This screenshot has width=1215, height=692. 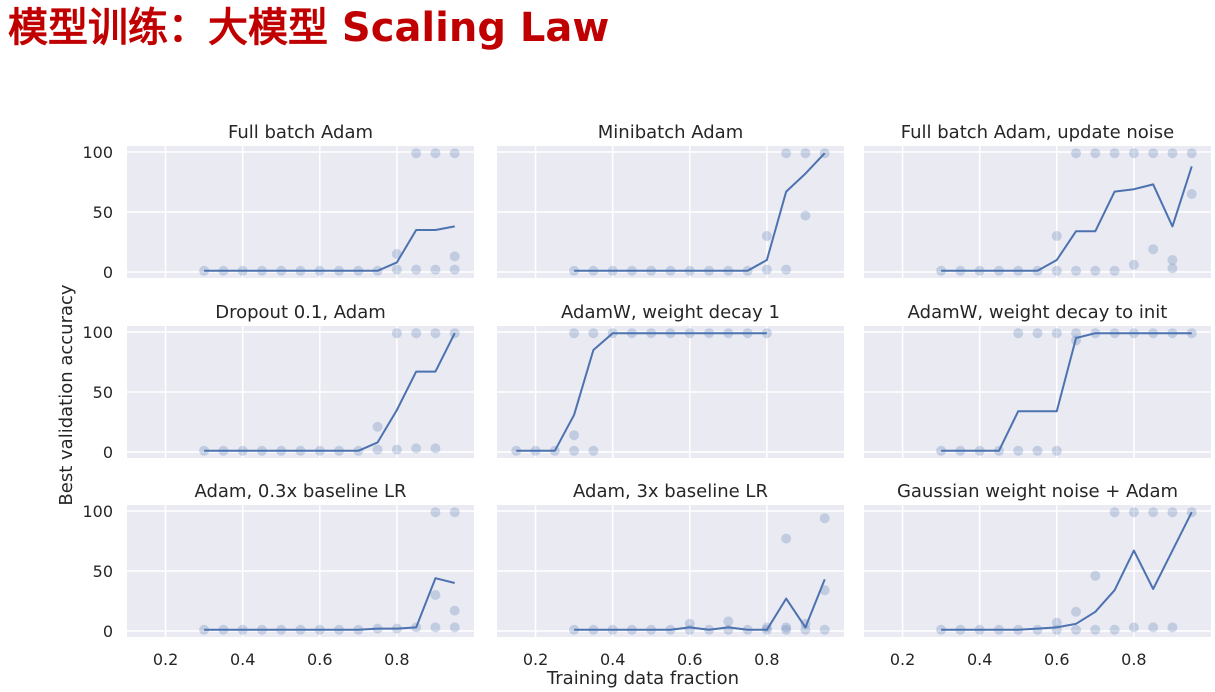 I want to click on subplot-title: Gaussian weight noise + Adam, so click(x=1037, y=491).